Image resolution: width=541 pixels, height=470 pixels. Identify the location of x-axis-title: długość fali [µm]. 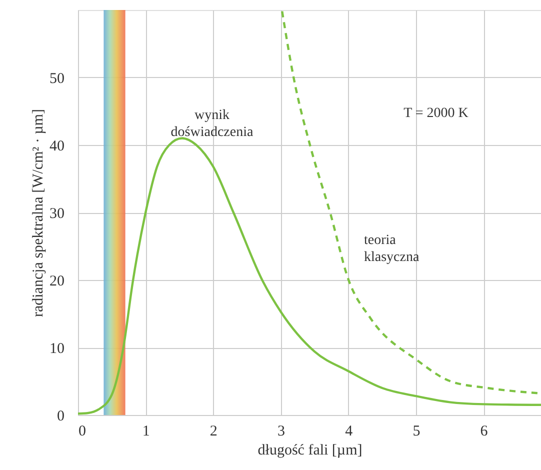
(310, 450).